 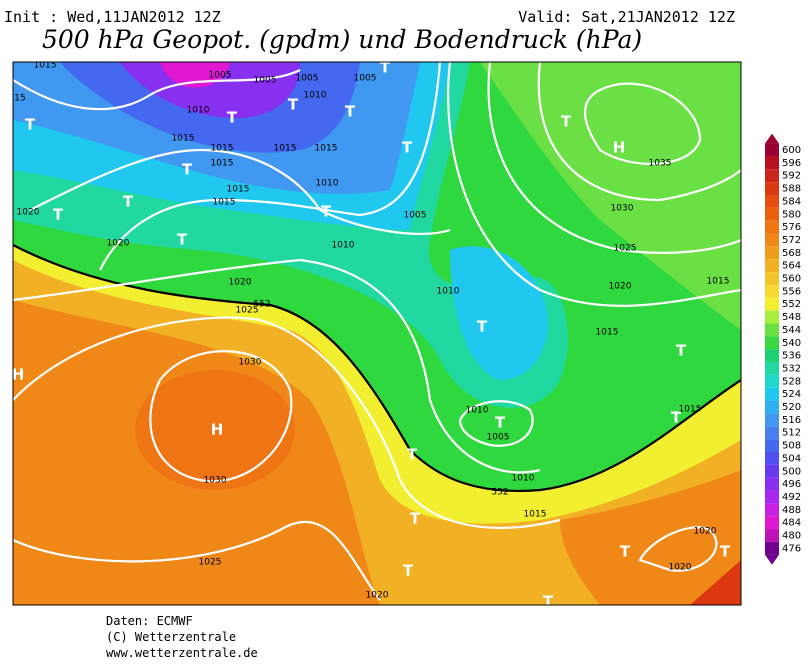 I want to click on colorbar-label: 512, so click(x=791, y=433).